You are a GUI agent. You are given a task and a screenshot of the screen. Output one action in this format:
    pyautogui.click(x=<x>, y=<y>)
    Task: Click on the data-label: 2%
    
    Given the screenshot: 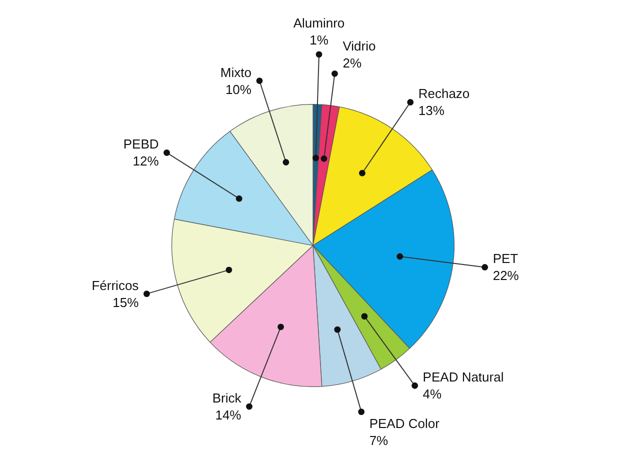 What is the action you would take?
    pyautogui.click(x=352, y=63)
    